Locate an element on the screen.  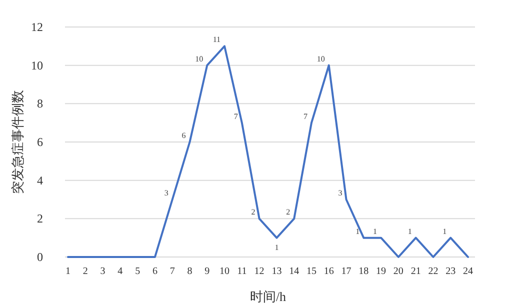
x-tick-label: 1 is located at coordinates (68, 271).